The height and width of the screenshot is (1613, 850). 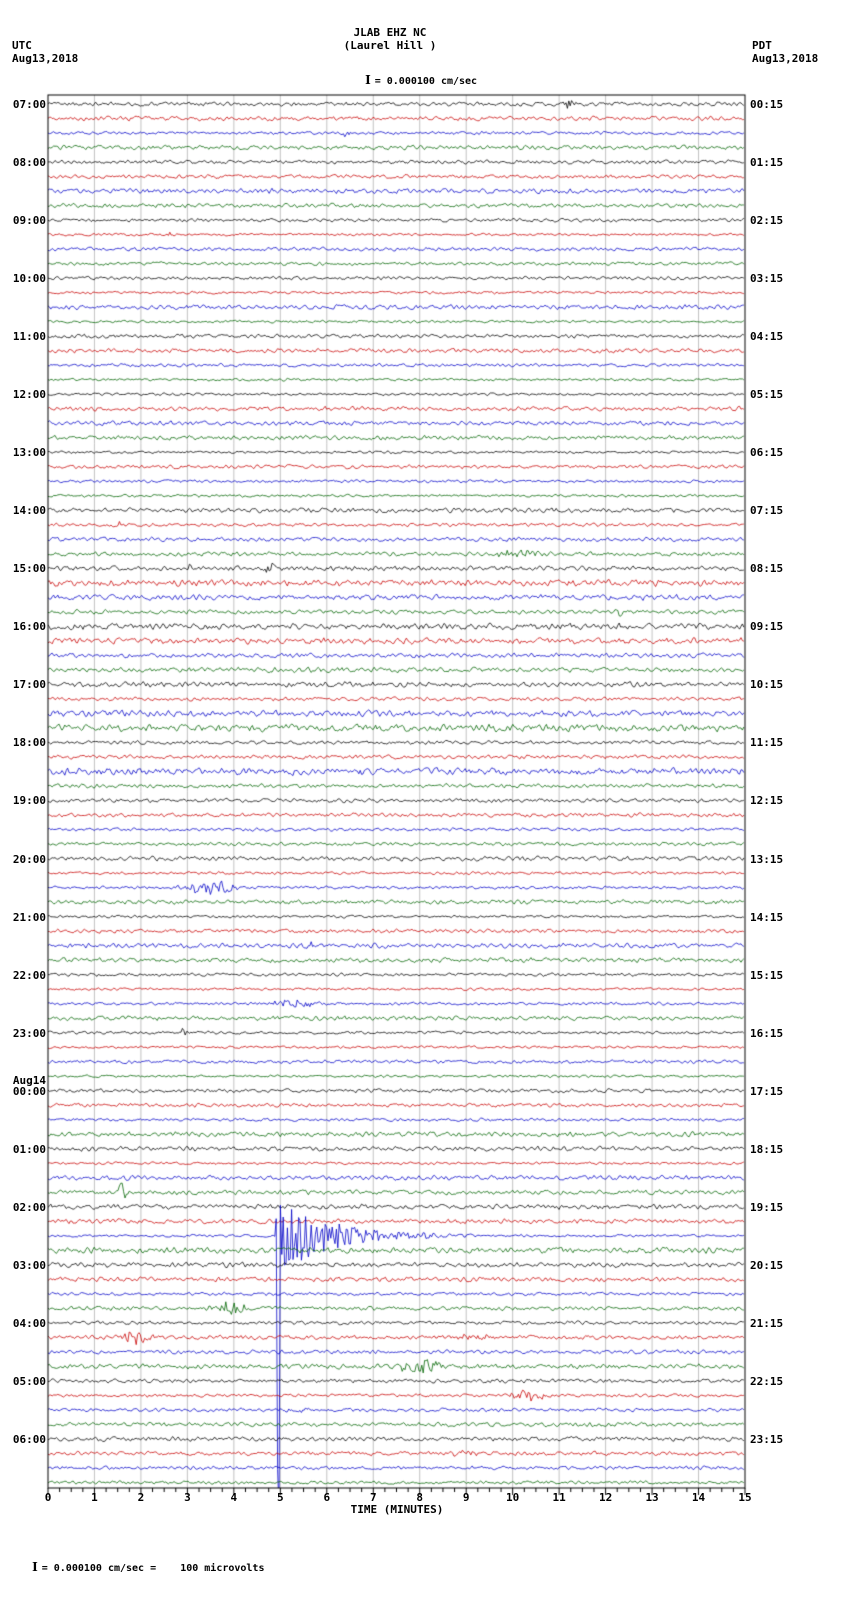 What do you see at coordinates (280, 1497) in the screenshot?
I see `x-tick-label: 5` at bounding box center [280, 1497].